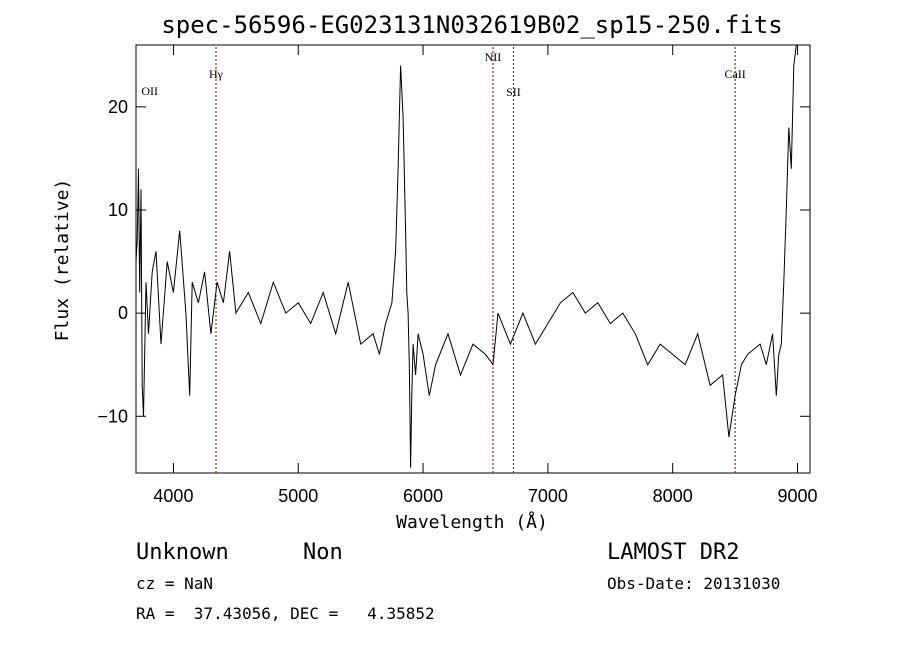 The height and width of the screenshot is (649, 900). Describe the element at coordinates (173, 496) in the screenshot. I see `x-tick-label: 4000` at that location.